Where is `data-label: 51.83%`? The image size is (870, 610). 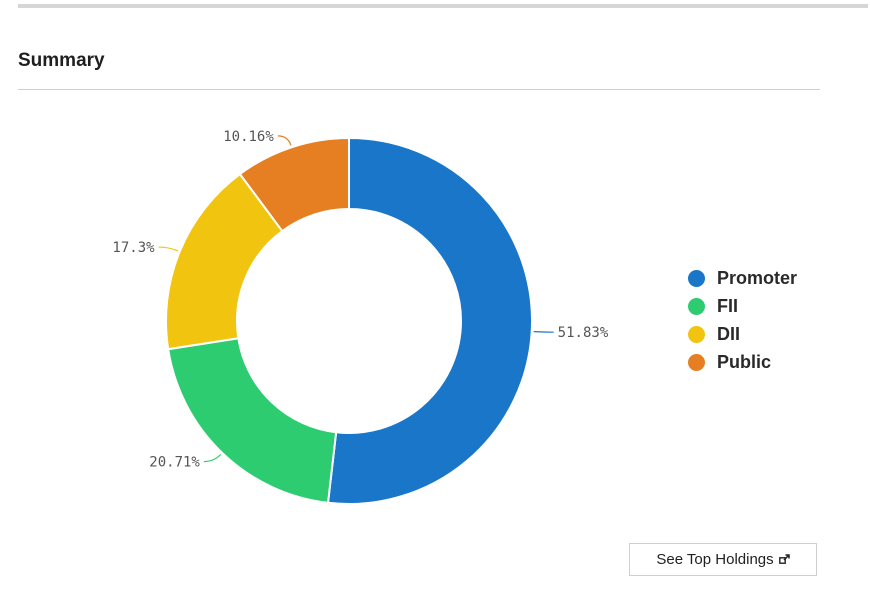
data-label: 51.83% is located at coordinates (583, 333).